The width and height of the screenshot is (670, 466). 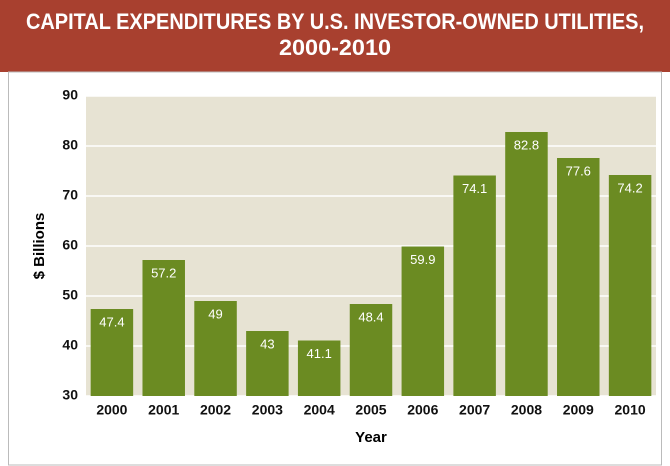 What do you see at coordinates (474, 410) in the screenshot?
I see `x-tick-label: 2007` at bounding box center [474, 410].